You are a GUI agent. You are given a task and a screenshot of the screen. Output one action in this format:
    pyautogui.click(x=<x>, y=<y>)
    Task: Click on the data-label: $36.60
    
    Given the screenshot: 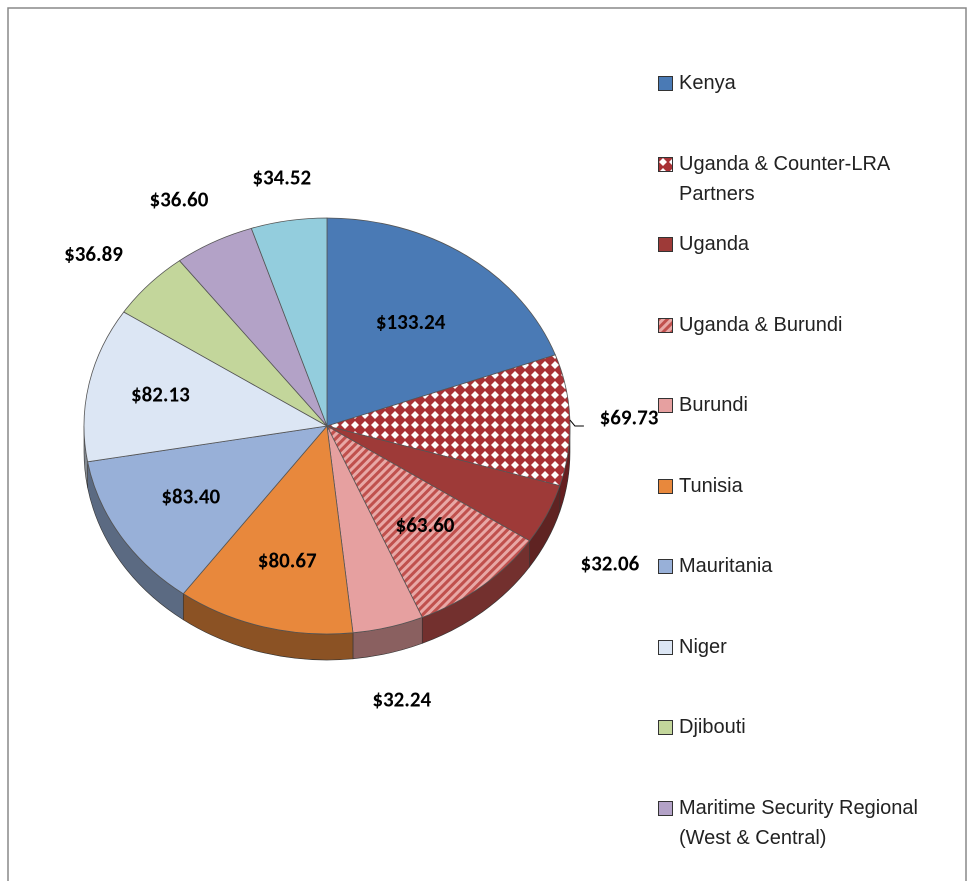 What is the action you would take?
    pyautogui.click(x=179, y=200)
    